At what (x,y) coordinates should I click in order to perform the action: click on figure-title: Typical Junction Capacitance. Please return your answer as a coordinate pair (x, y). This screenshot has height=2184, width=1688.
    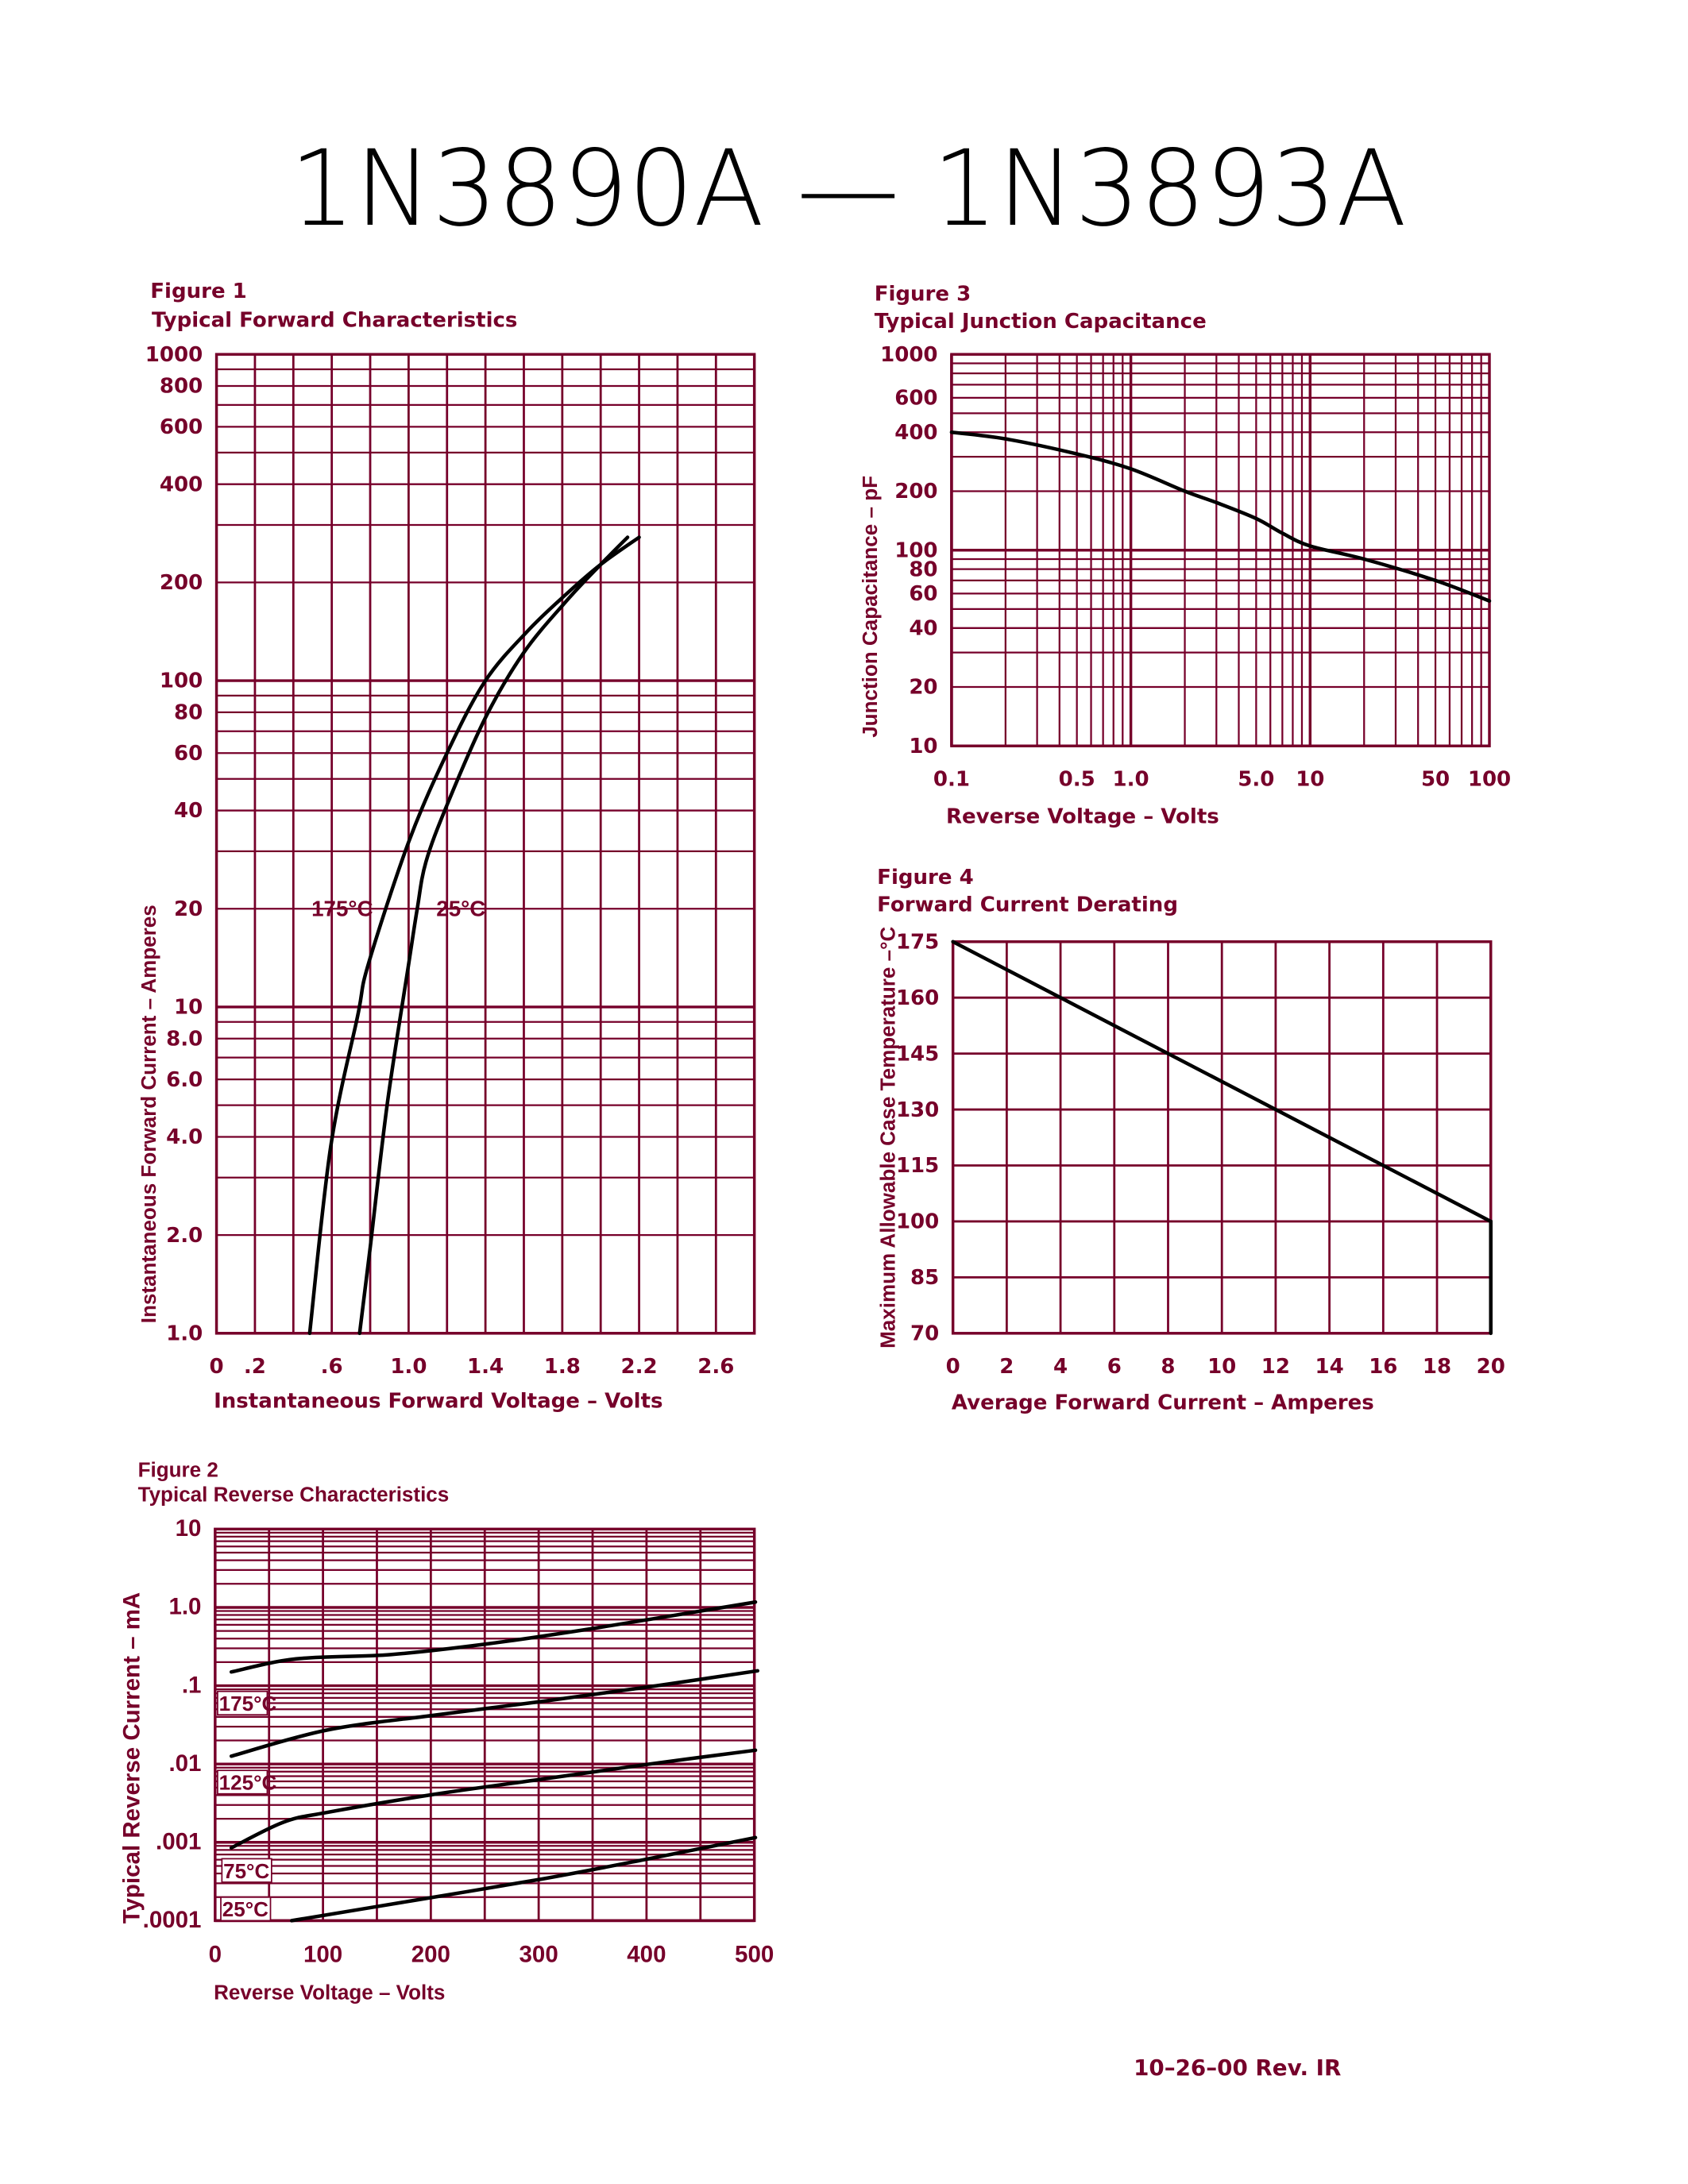
    Looking at the image, I should click on (1041, 322).